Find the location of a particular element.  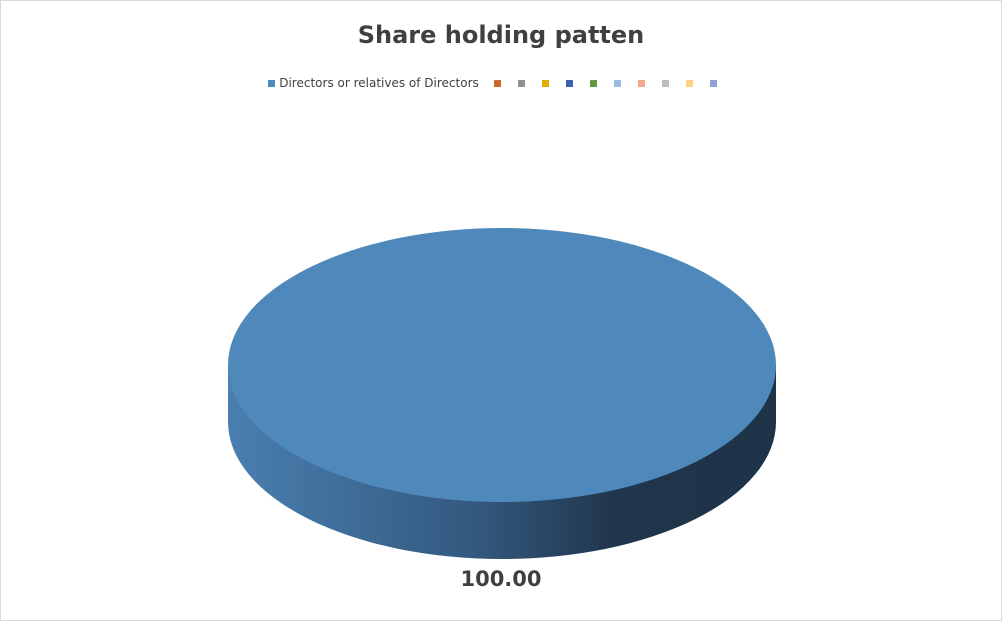

legend-label: Directors or relatives of Directors is located at coordinates (379, 83).